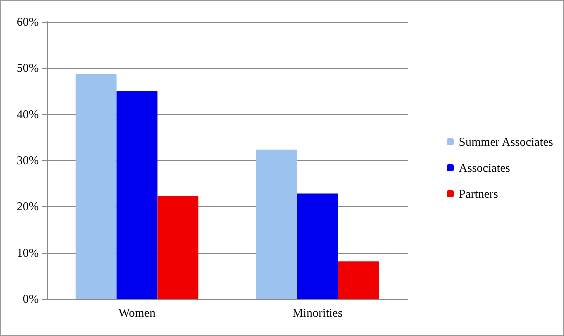 This screenshot has width=564, height=336. Describe the element at coordinates (28, 22) in the screenshot. I see `y-tick-label: 60%` at that location.